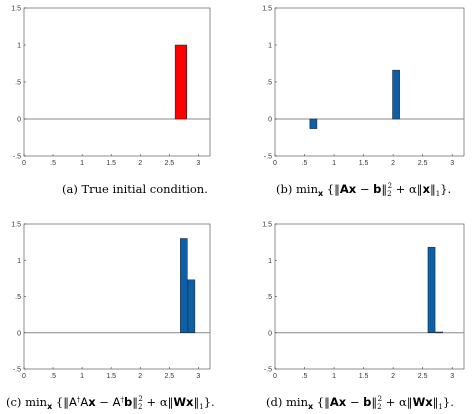 This screenshot has height=414, width=474. I want to click on panel-b-xtick-label-6: 3, so click(452, 163).